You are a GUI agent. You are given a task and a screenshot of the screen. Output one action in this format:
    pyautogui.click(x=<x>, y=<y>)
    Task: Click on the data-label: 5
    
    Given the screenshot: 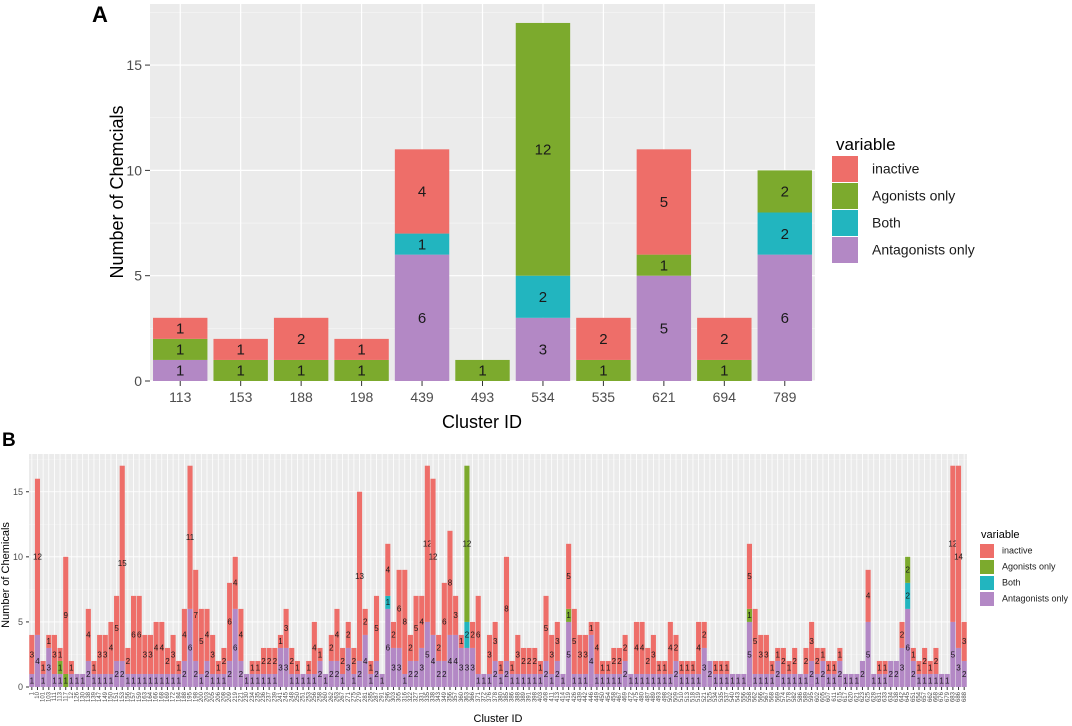 What is the action you would take?
    pyautogui.click(x=427, y=654)
    